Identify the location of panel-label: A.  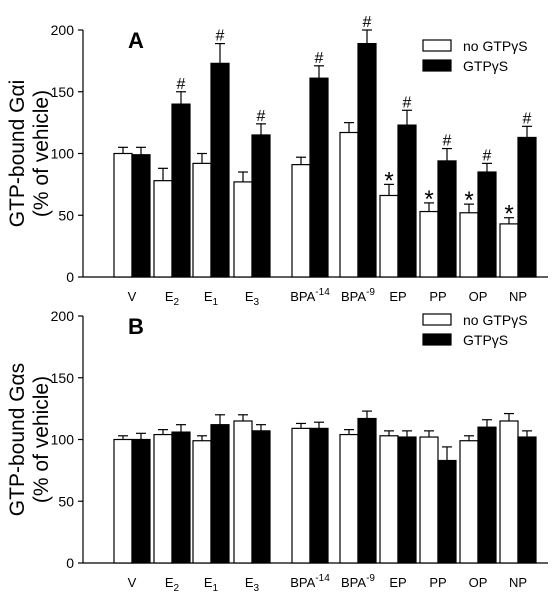
(136, 40).